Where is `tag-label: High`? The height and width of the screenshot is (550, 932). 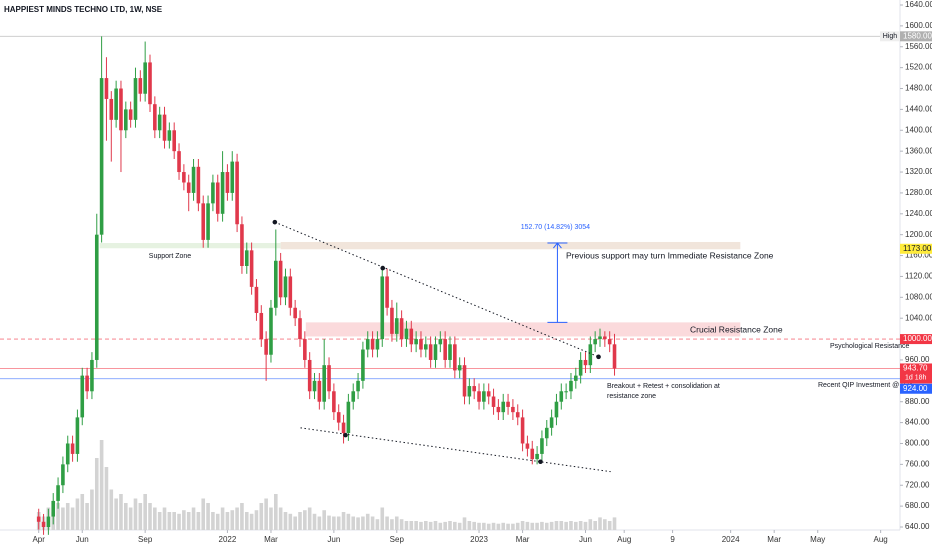 tag-label: High is located at coordinates (890, 36).